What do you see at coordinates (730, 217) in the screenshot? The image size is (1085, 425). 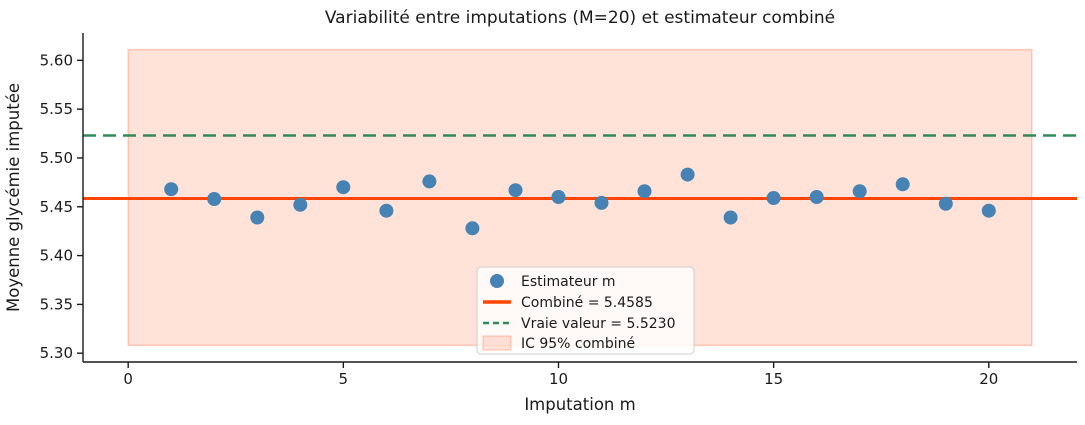 I see `data-point-m14` at bounding box center [730, 217].